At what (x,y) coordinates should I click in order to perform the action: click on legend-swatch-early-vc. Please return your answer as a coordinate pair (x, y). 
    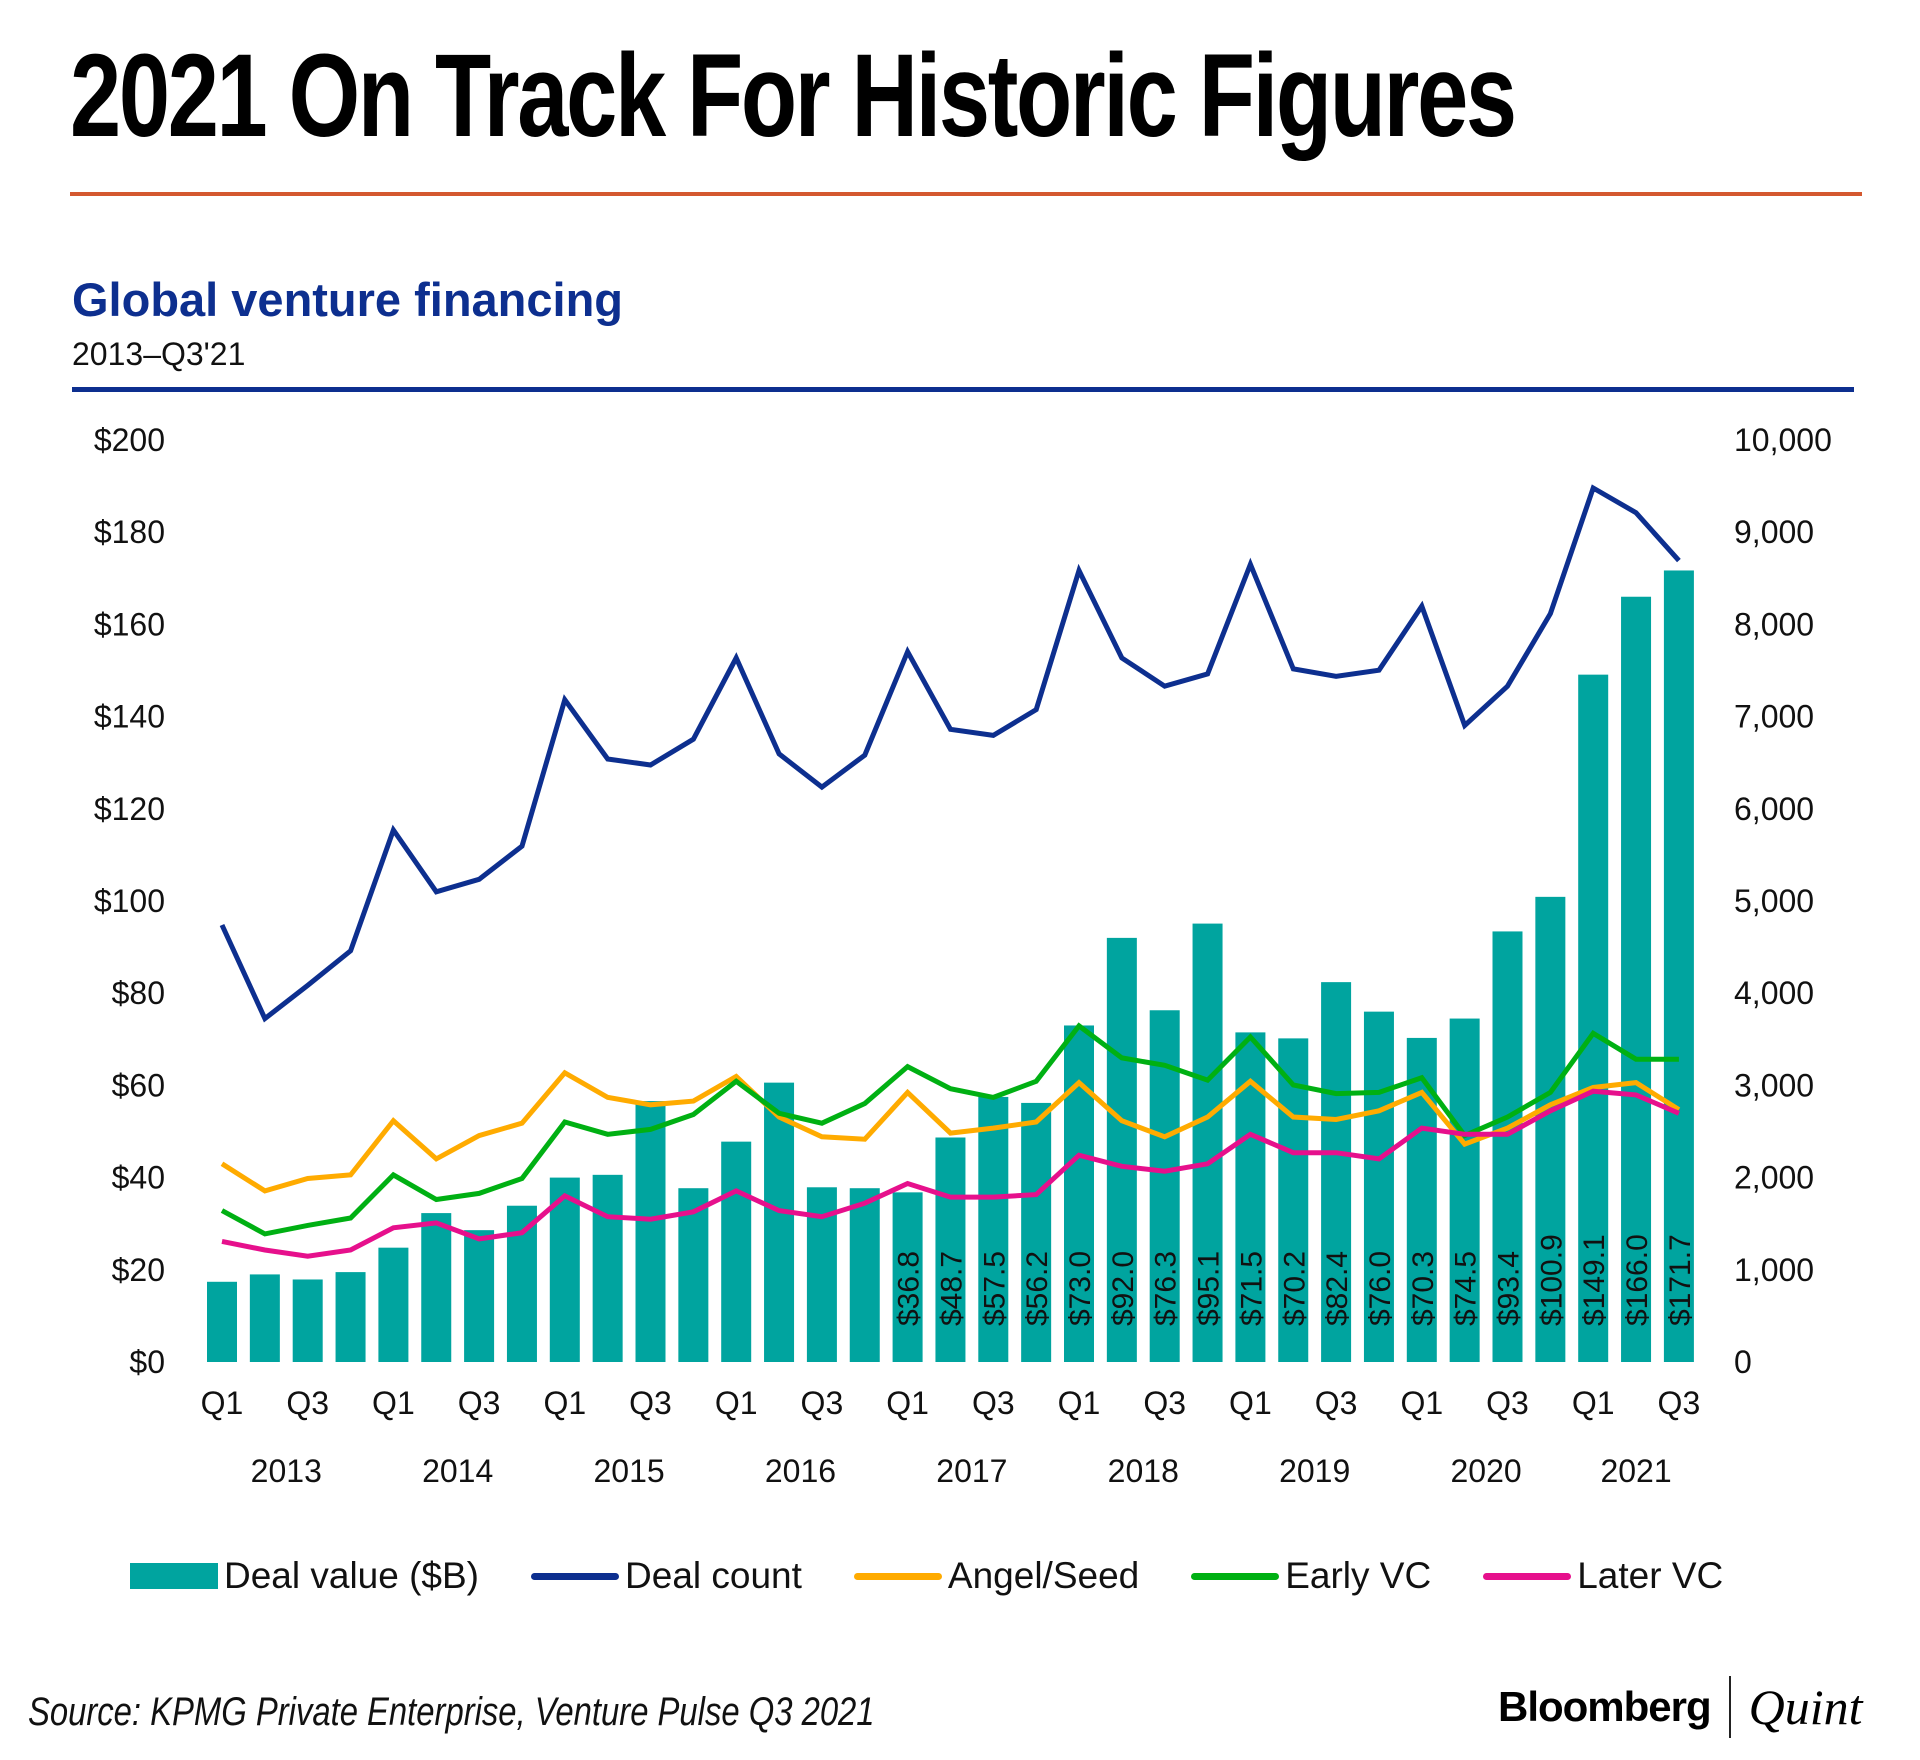
    Looking at the image, I should click on (1235, 1576).